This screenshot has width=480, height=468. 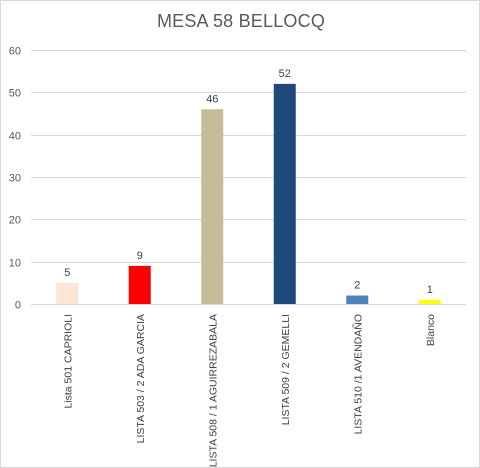 I want to click on x-tick-label: LISTA 503 / 2 ADA GARCIA, so click(x=141, y=378).